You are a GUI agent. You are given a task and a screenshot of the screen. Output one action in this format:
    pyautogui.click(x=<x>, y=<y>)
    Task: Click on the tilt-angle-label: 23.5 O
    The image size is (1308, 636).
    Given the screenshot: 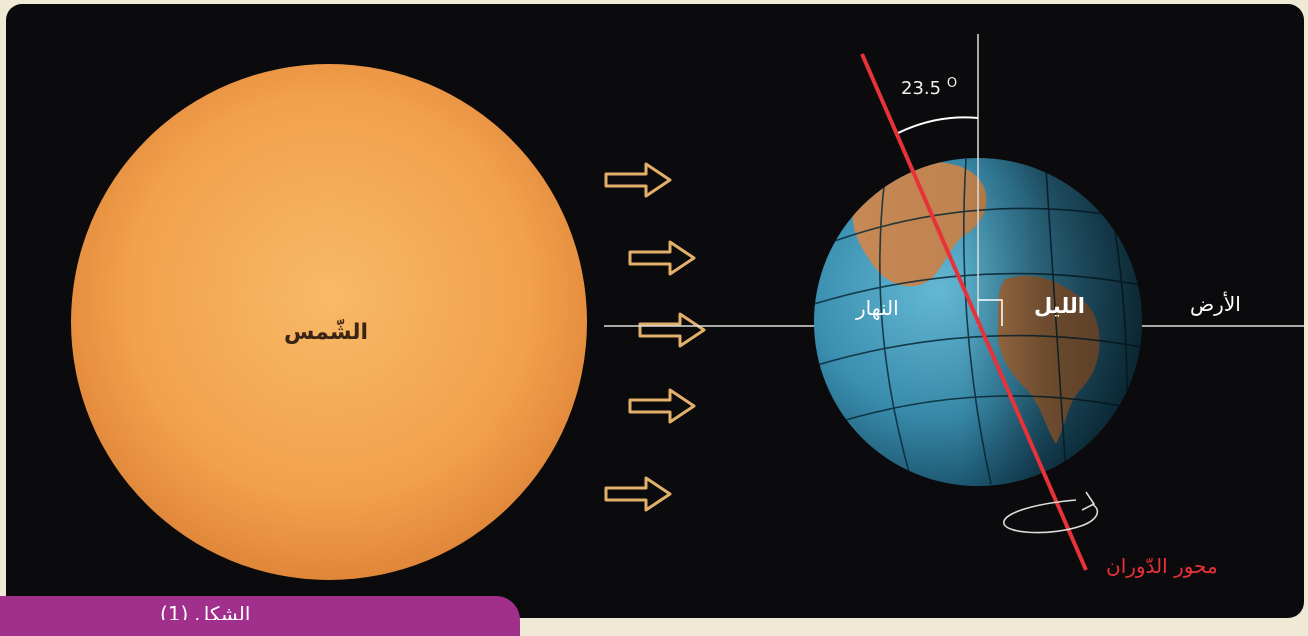 What is the action you would take?
    pyautogui.click(x=929, y=87)
    